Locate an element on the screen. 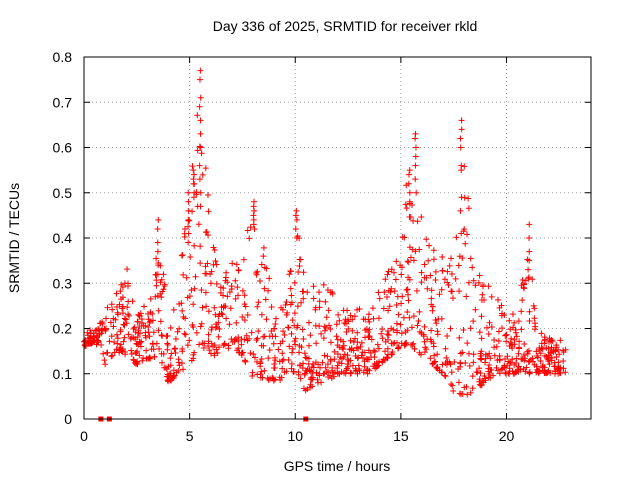 The width and height of the screenshot is (640, 485). x-tick-label: 20 is located at coordinates (507, 436).